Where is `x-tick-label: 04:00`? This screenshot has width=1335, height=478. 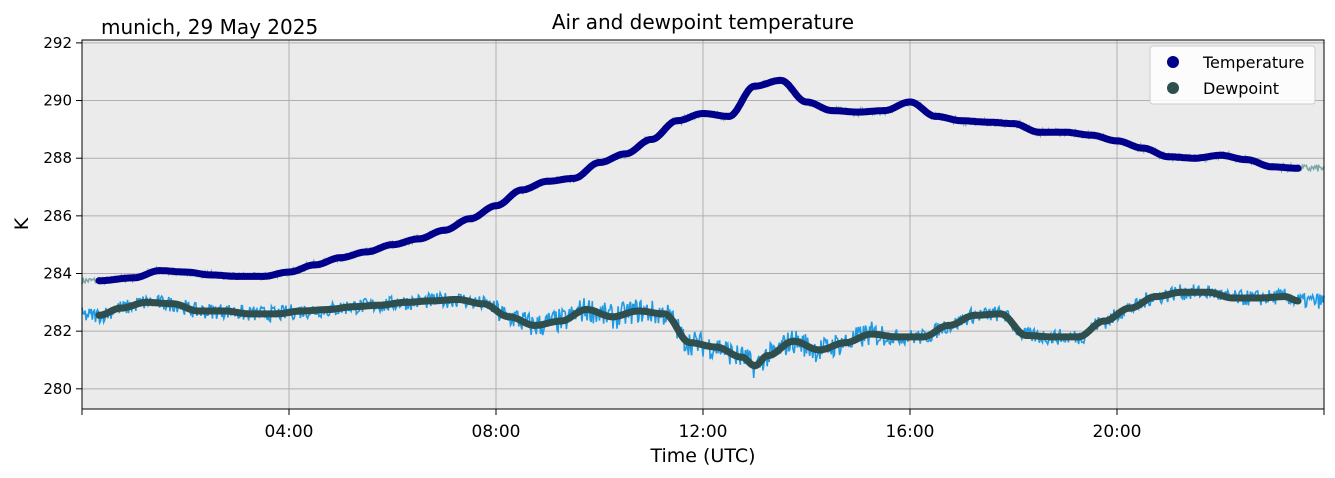
x-tick-label: 04:00 is located at coordinates (289, 432).